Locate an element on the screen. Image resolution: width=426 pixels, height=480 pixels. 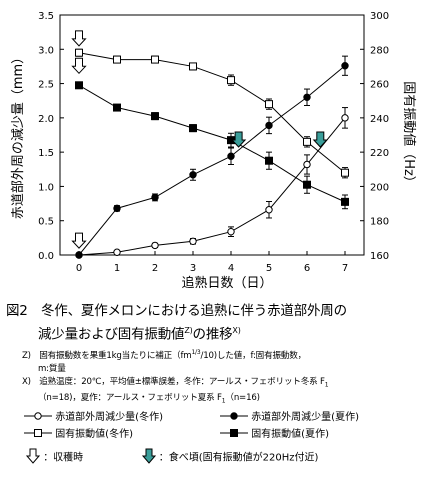
legend-label: 固有振動値(夏作) is located at coordinates (290, 434).